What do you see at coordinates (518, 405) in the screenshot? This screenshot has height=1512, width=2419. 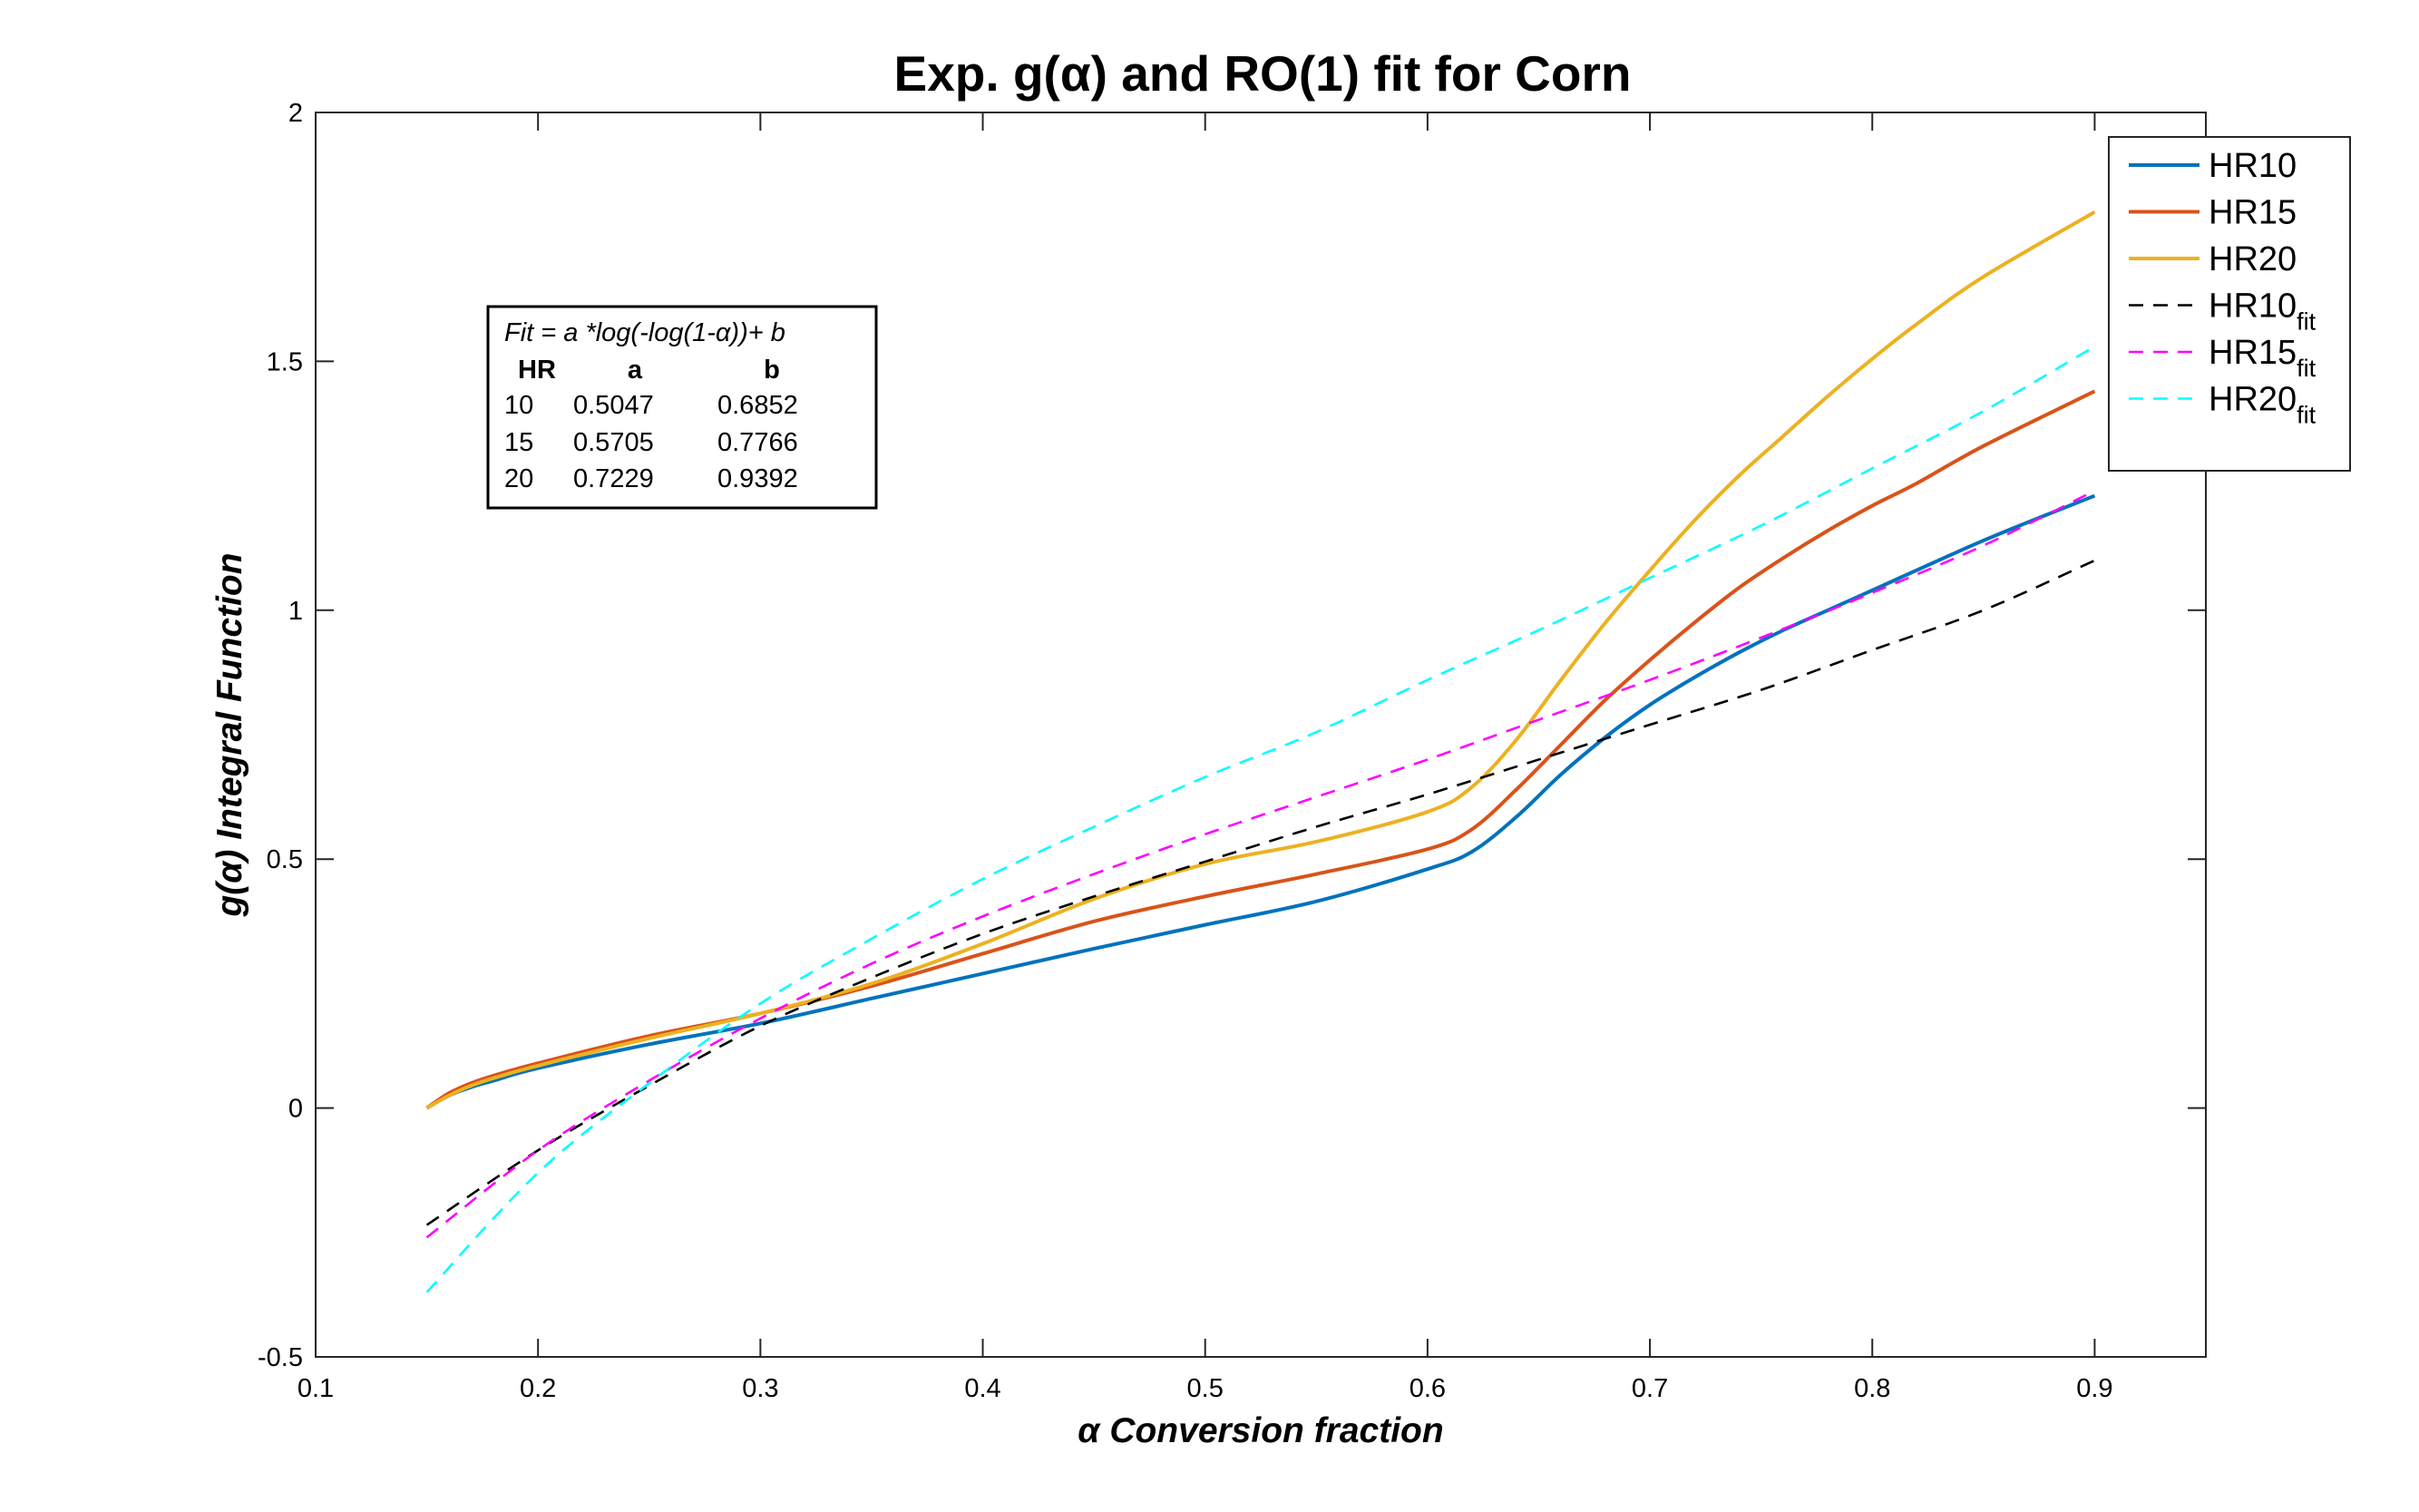 I see `fit-row-hr: 10` at bounding box center [518, 405].